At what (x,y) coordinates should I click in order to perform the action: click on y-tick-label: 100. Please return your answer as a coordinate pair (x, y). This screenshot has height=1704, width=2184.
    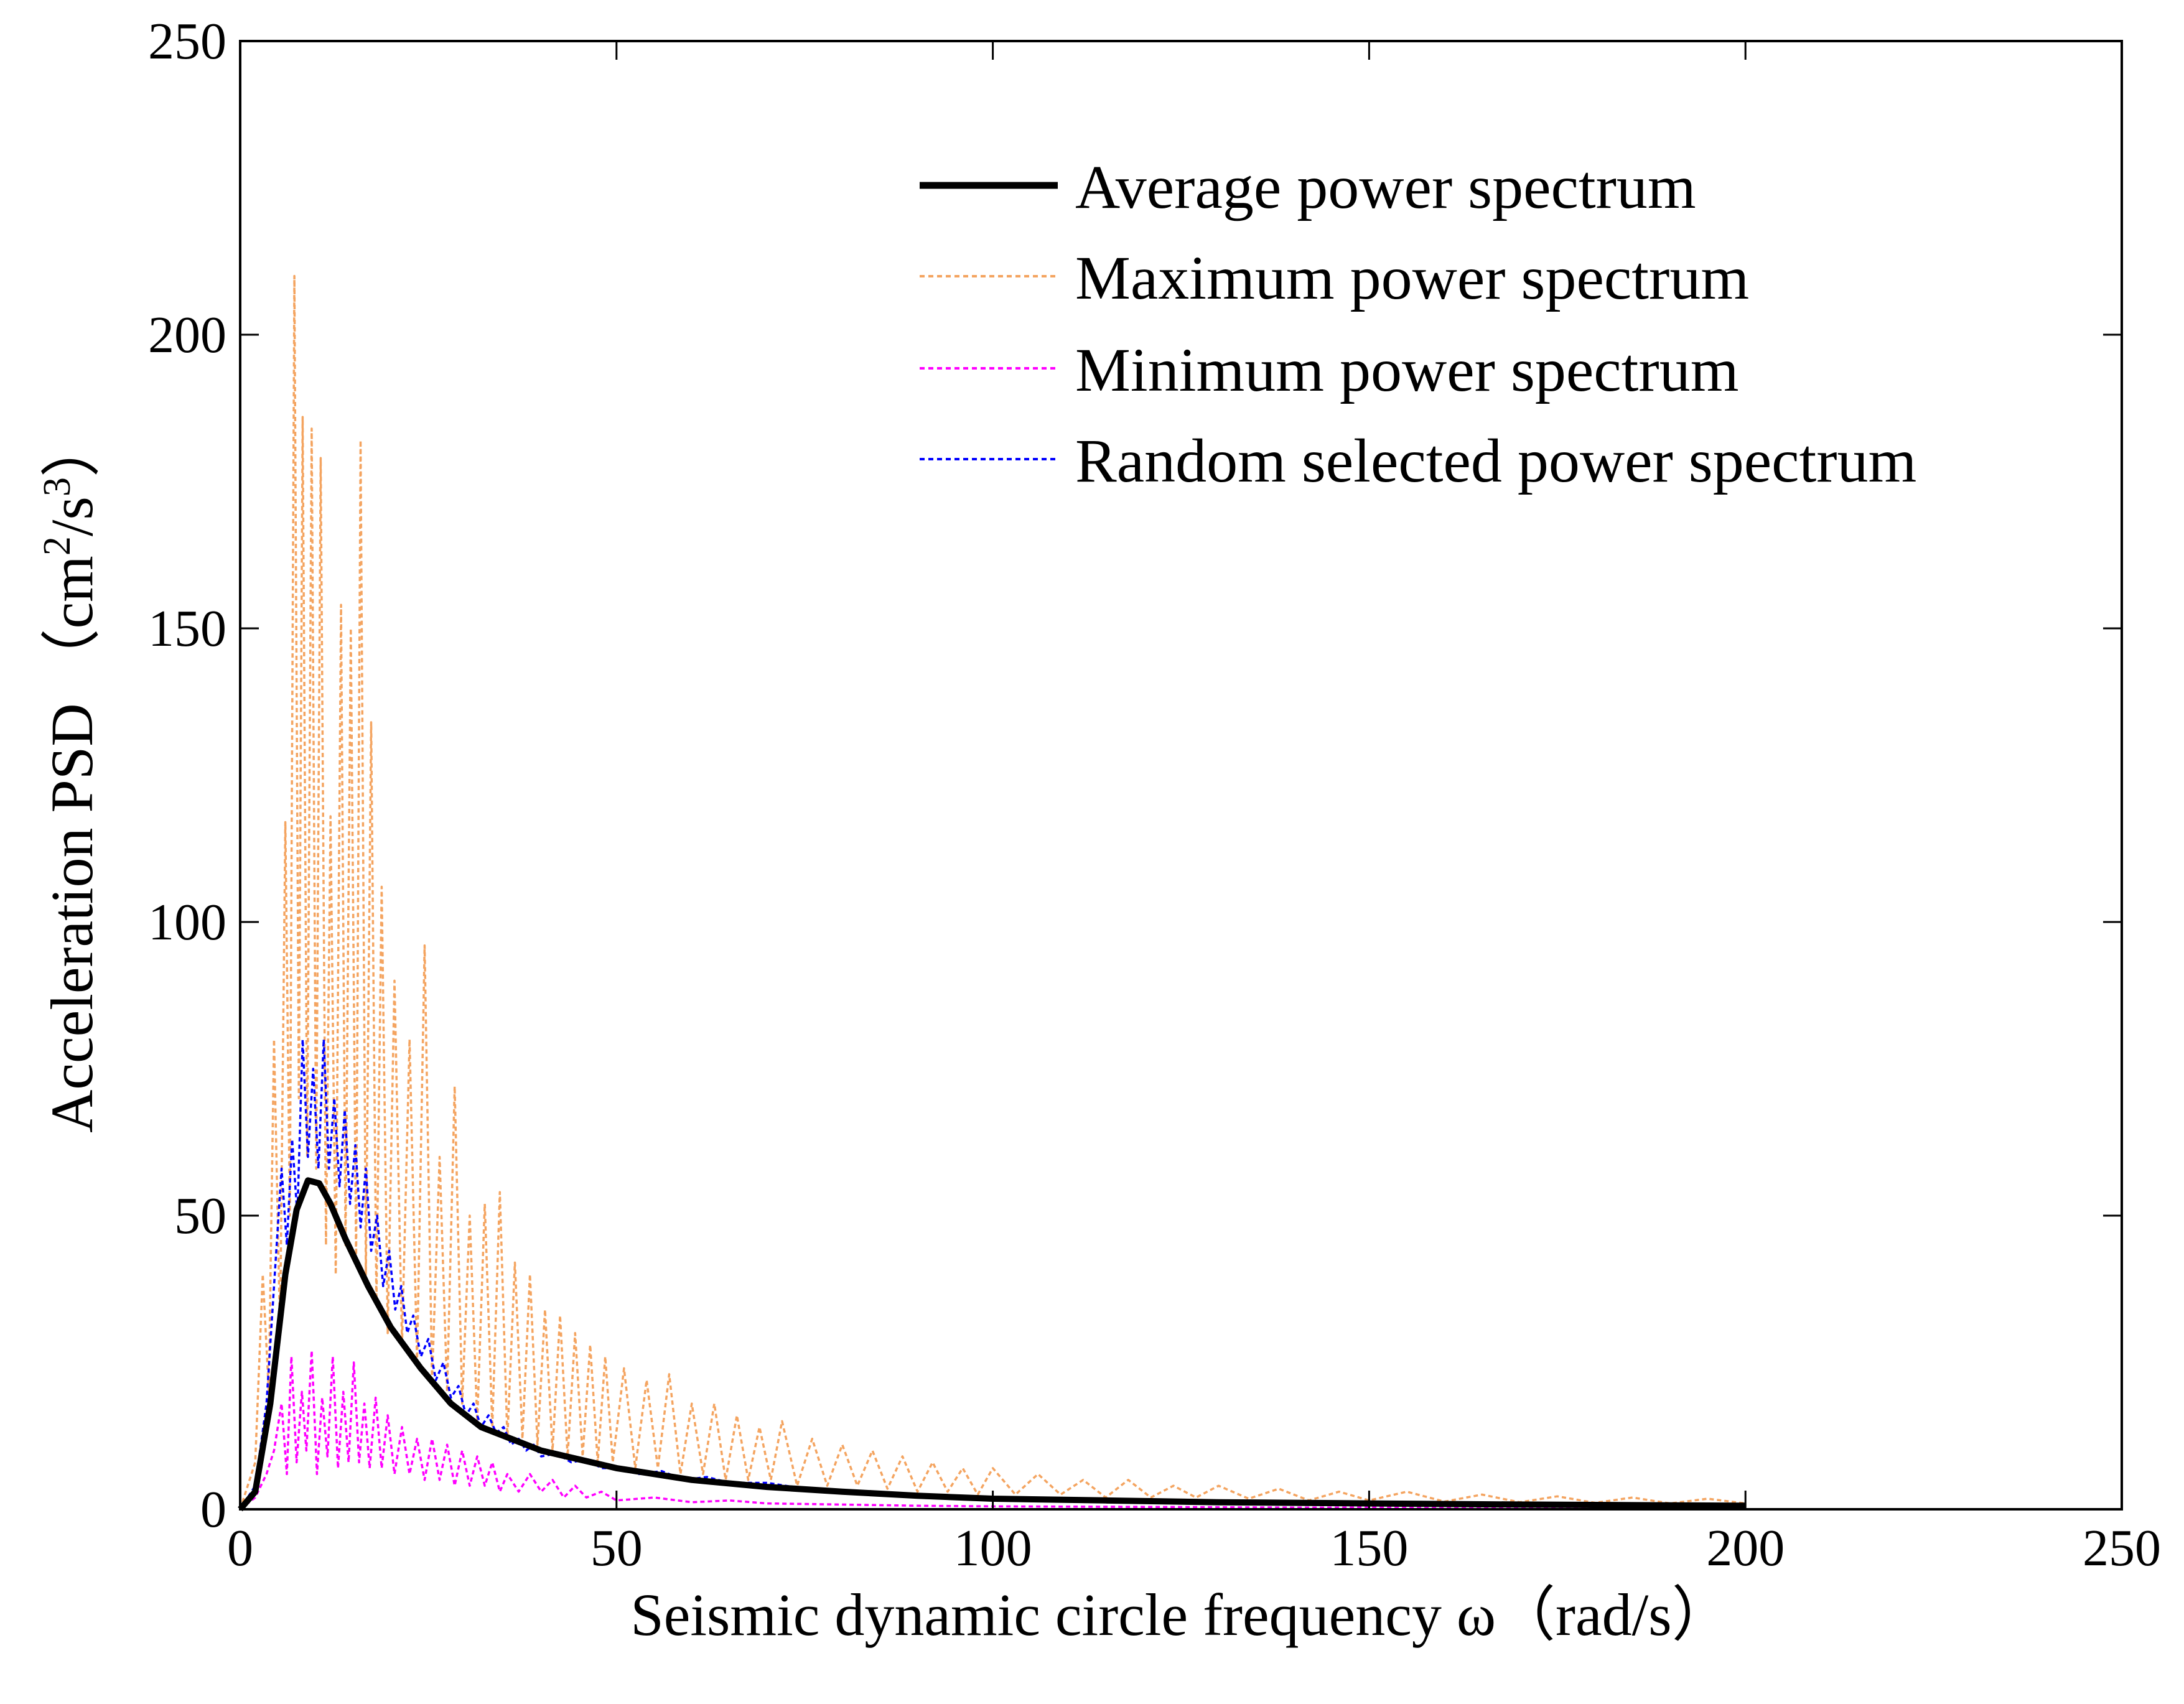
    Looking at the image, I should click on (187, 922).